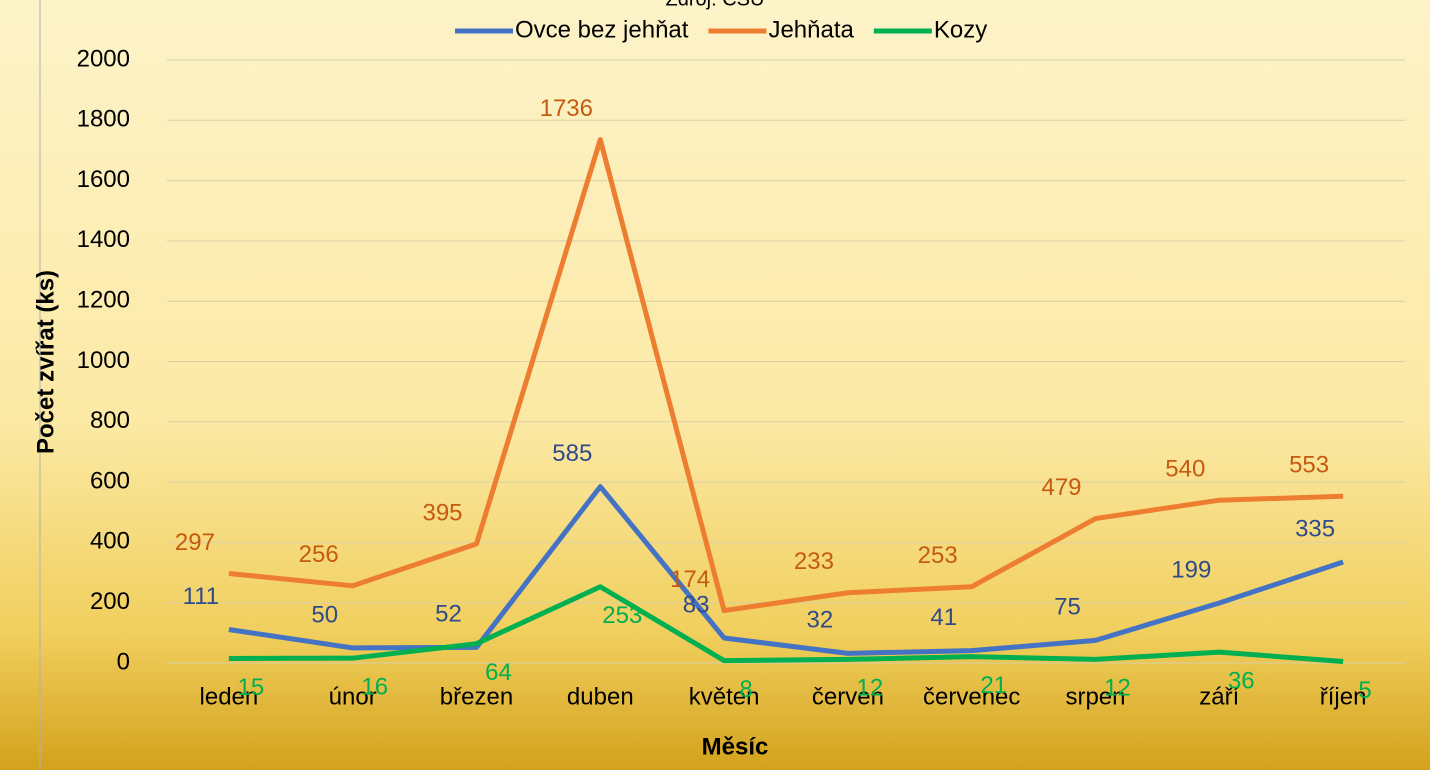  What do you see at coordinates (1185, 469) in the screenshot?
I see `data-label: 540` at bounding box center [1185, 469].